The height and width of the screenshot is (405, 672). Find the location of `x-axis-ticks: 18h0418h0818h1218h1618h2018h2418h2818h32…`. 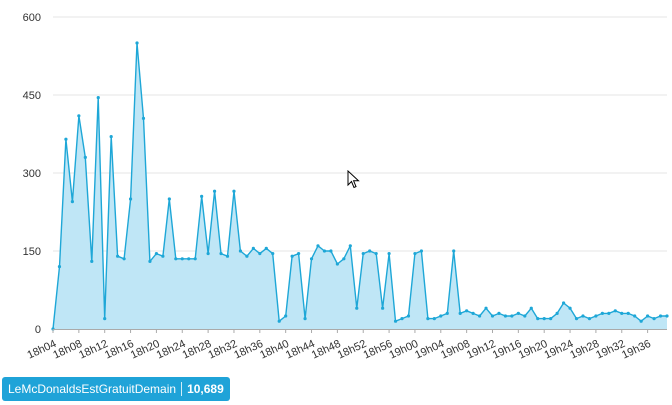

x-axis-ticks: 18h0418h0818h1218h1618h2018h2418h2818h32… is located at coordinates (339, 345).